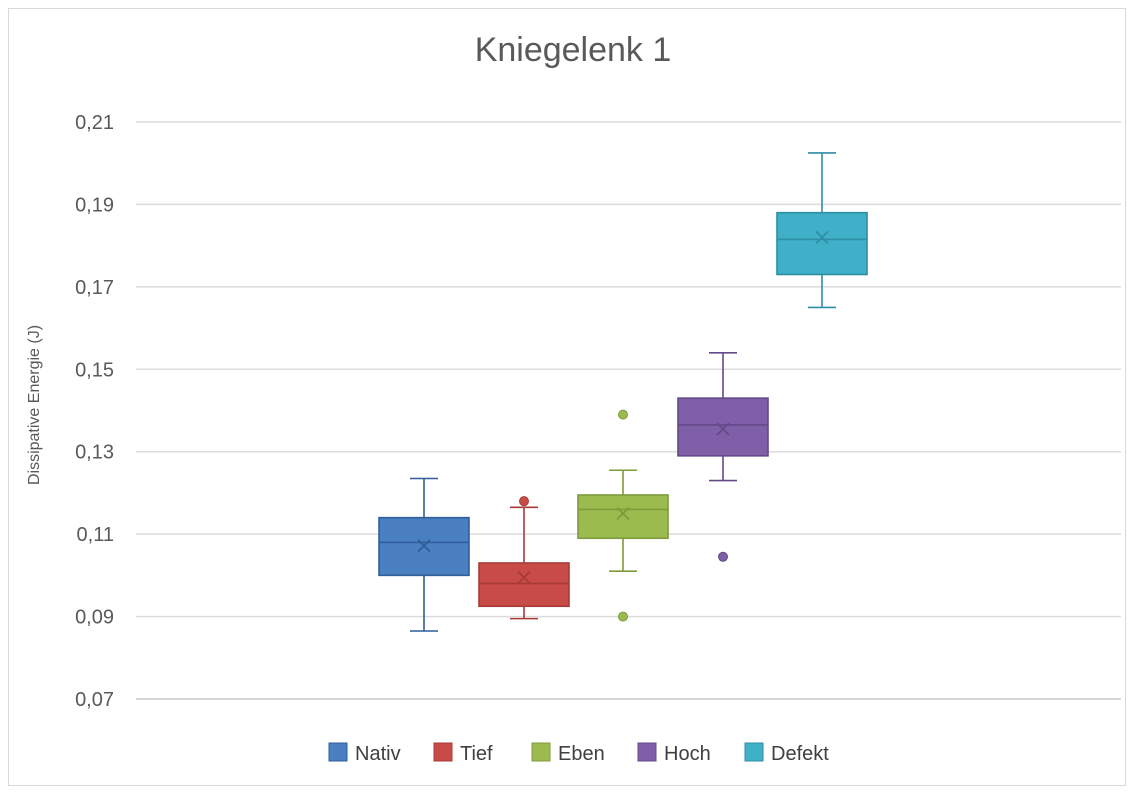 The width and height of the screenshot is (1131, 793). I want to click on legend-label-defekt: Defekt, so click(800, 754).